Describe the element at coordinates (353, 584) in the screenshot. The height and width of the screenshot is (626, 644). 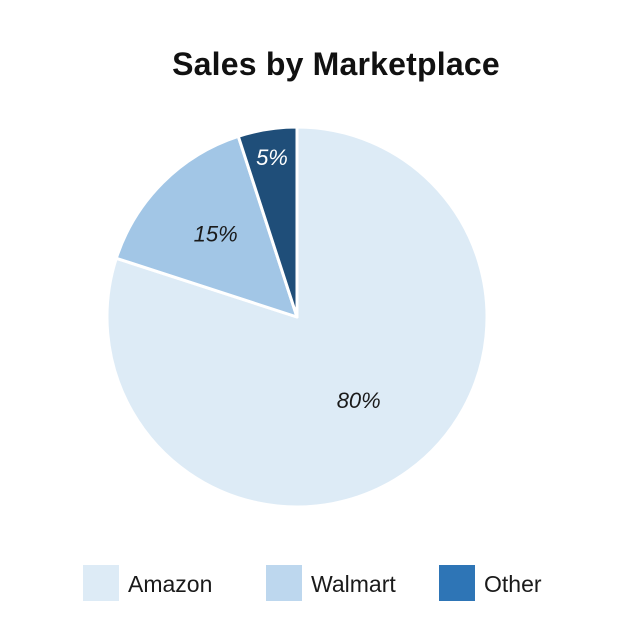
I see `legend-label-walmart: Walmart` at that location.